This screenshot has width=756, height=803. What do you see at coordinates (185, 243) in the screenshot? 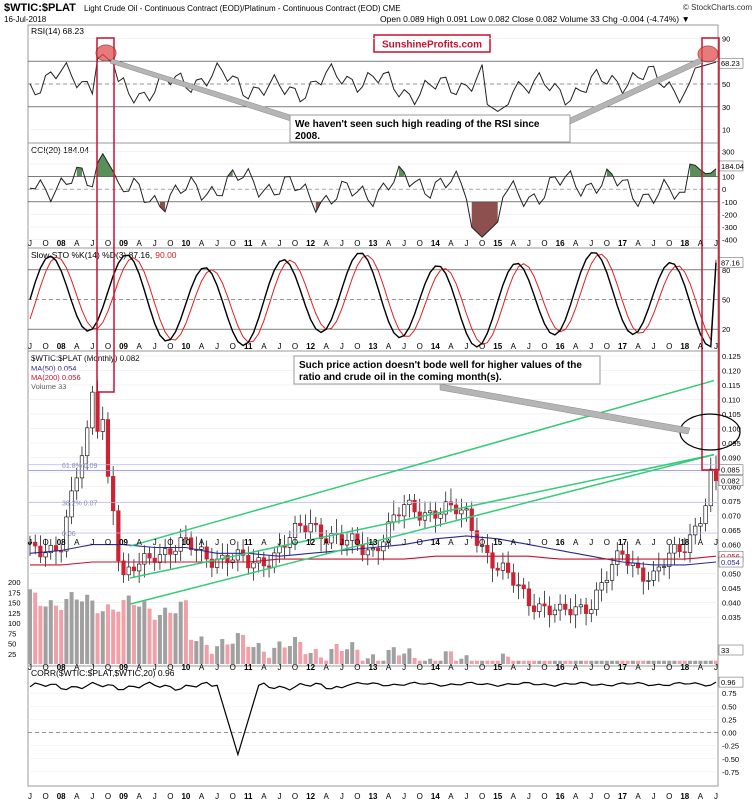
I see `x-label-upper: 10` at bounding box center [185, 243].